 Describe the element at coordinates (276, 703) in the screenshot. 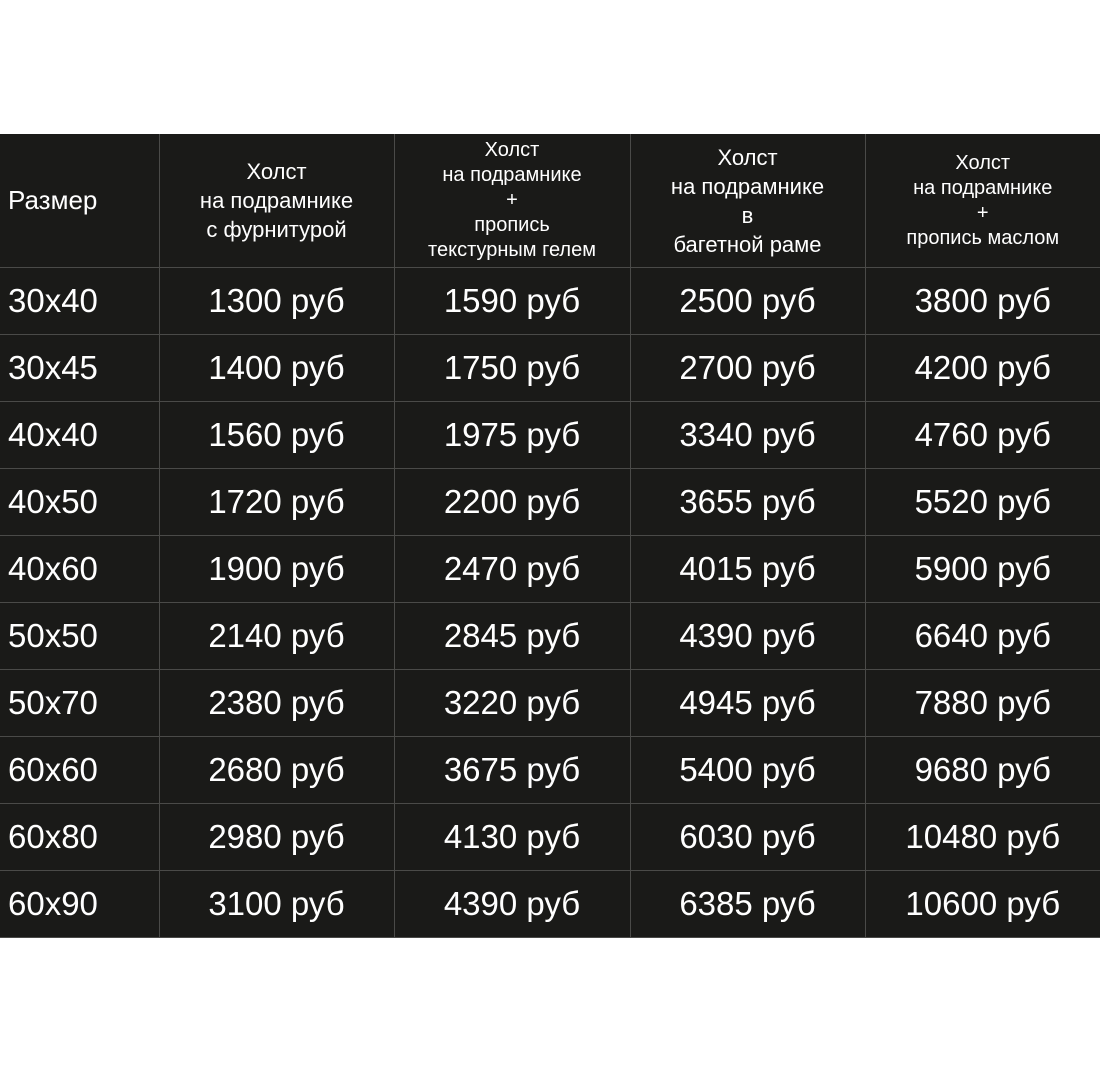

I see `price-cell: 2380 руб` at that location.